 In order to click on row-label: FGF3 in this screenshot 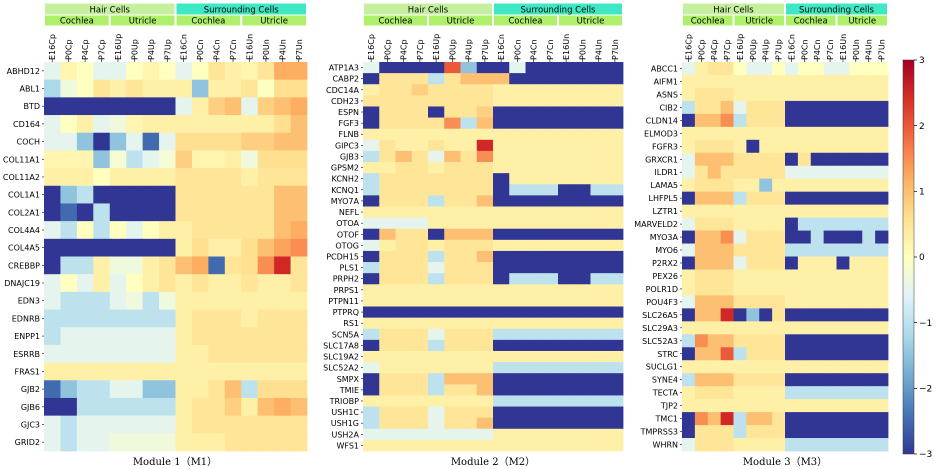, I will do `click(349, 123)`.